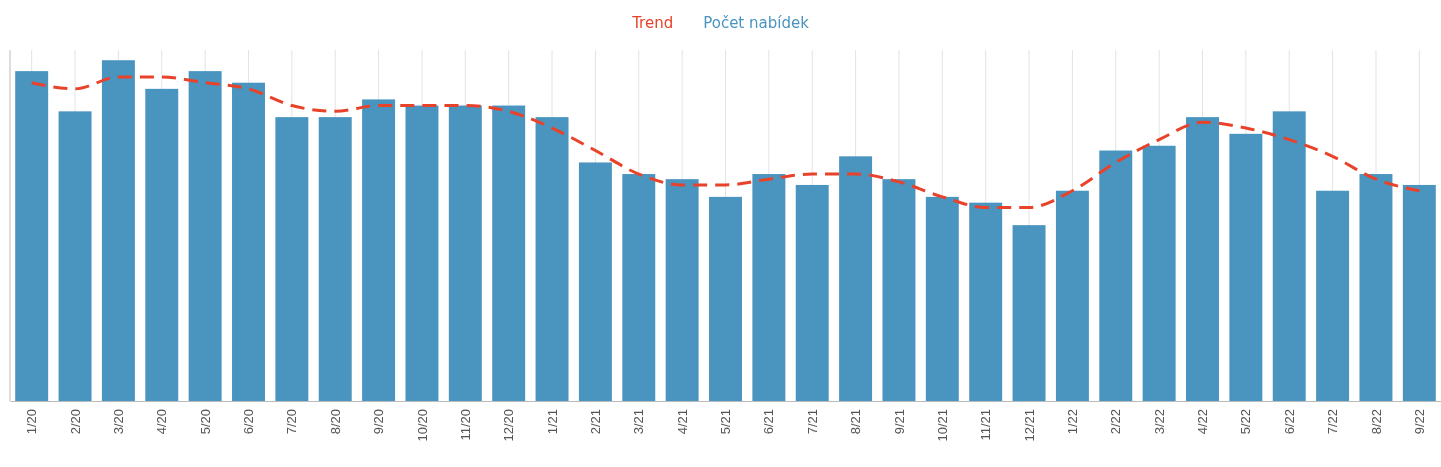 This screenshot has width=1441, height=467. Describe the element at coordinates (639, 422) in the screenshot. I see `x-tick-label: 3/21` at that location.